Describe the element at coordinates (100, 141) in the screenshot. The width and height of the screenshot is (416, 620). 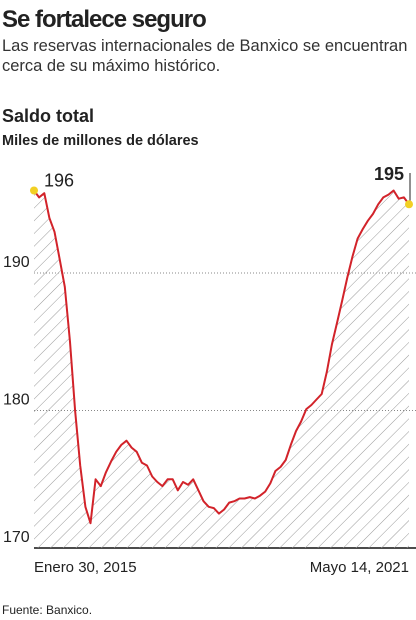
I see `chart-subtitle: Miles de millones de dólares` at that location.